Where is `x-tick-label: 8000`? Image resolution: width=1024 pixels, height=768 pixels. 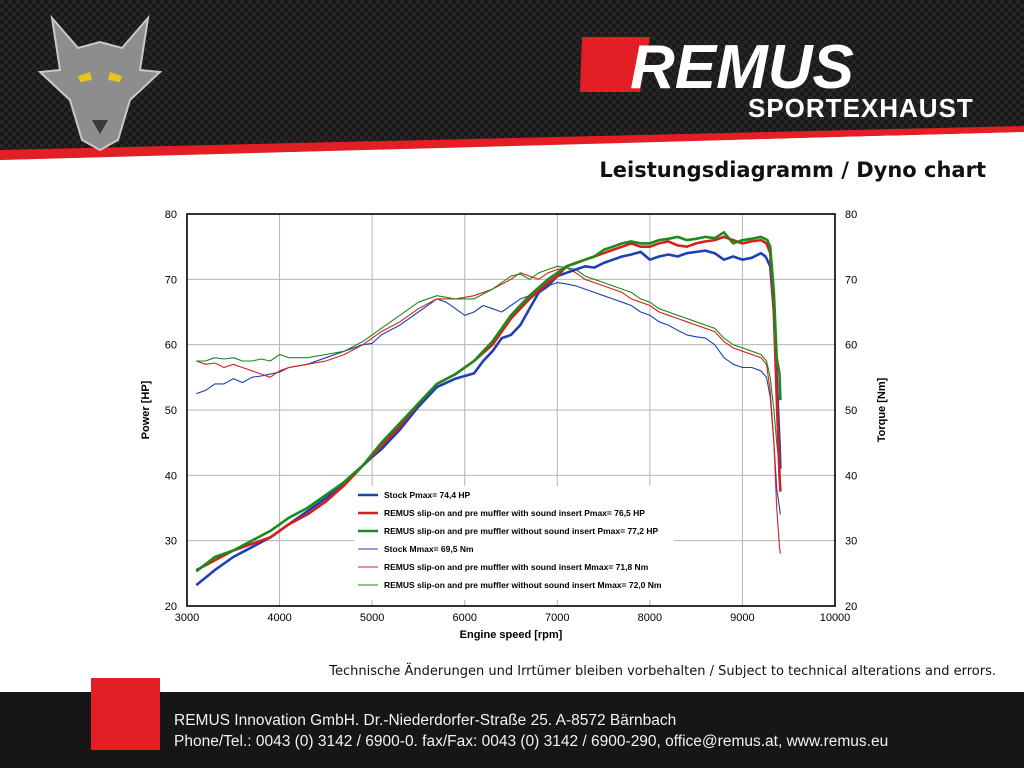
x-tick-label: 8000 is located at coordinates (650, 618).